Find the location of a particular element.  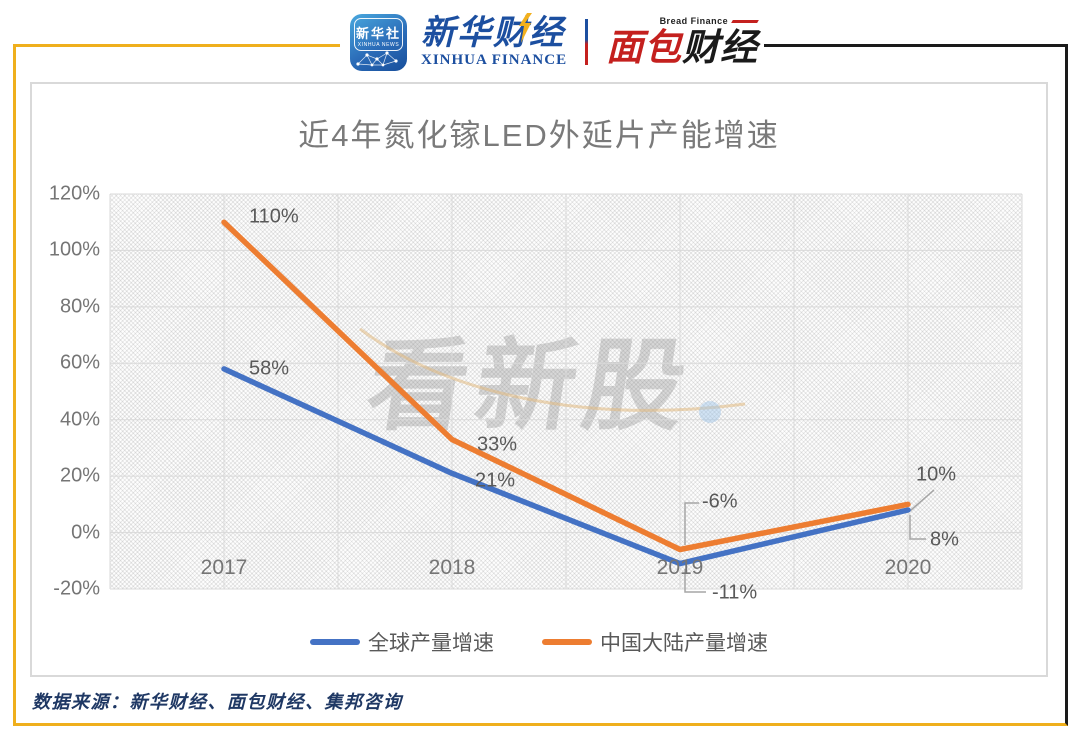

bread-finance-en-row: Bread Finance is located at coordinates (682, 21).